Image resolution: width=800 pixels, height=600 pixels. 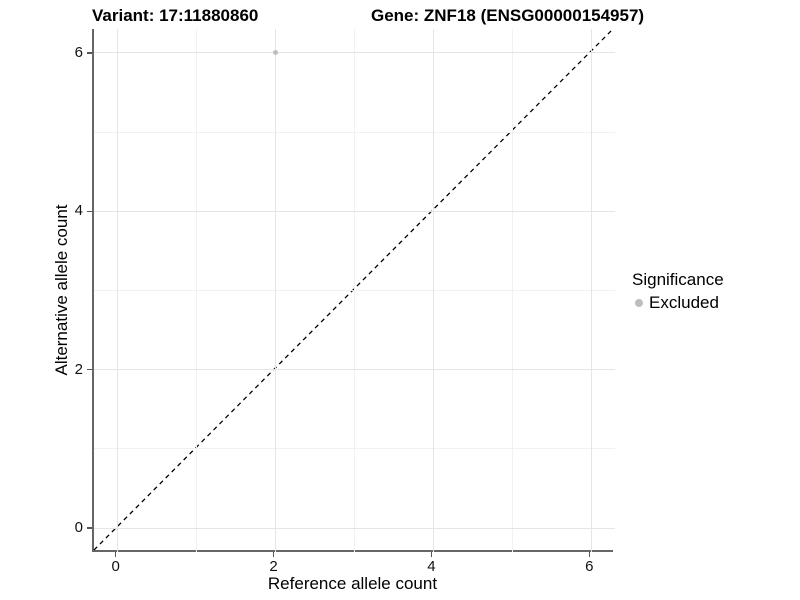 What do you see at coordinates (78, 211) in the screenshot?
I see `y-tick-label: 4` at bounding box center [78, 211].